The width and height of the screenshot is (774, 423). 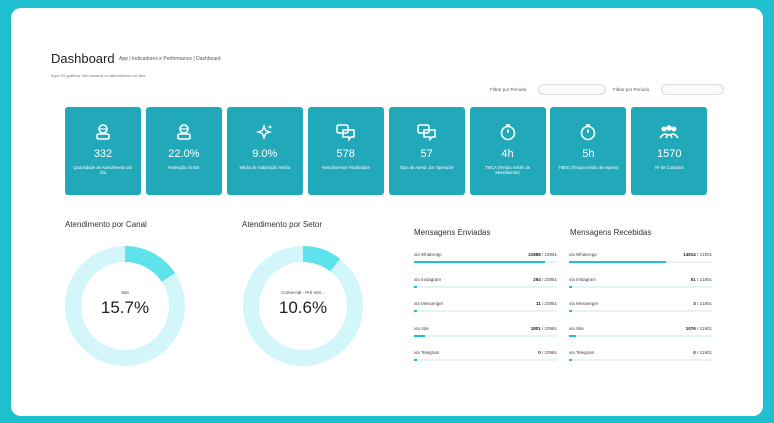 I want to click on count-value: 3, so click(x=694, y=303).